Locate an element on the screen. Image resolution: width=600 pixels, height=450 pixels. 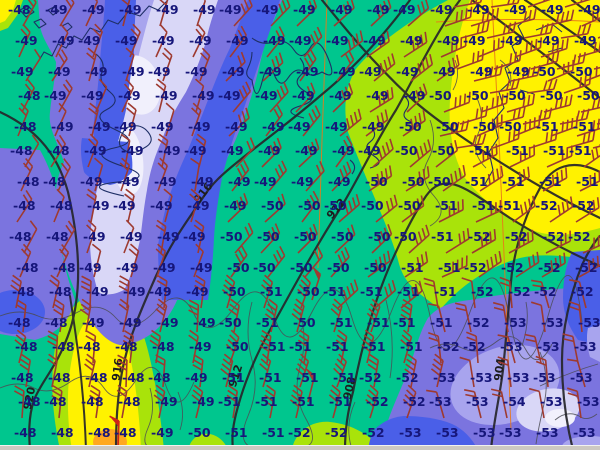
coastline is located at coordinates (289, 66).